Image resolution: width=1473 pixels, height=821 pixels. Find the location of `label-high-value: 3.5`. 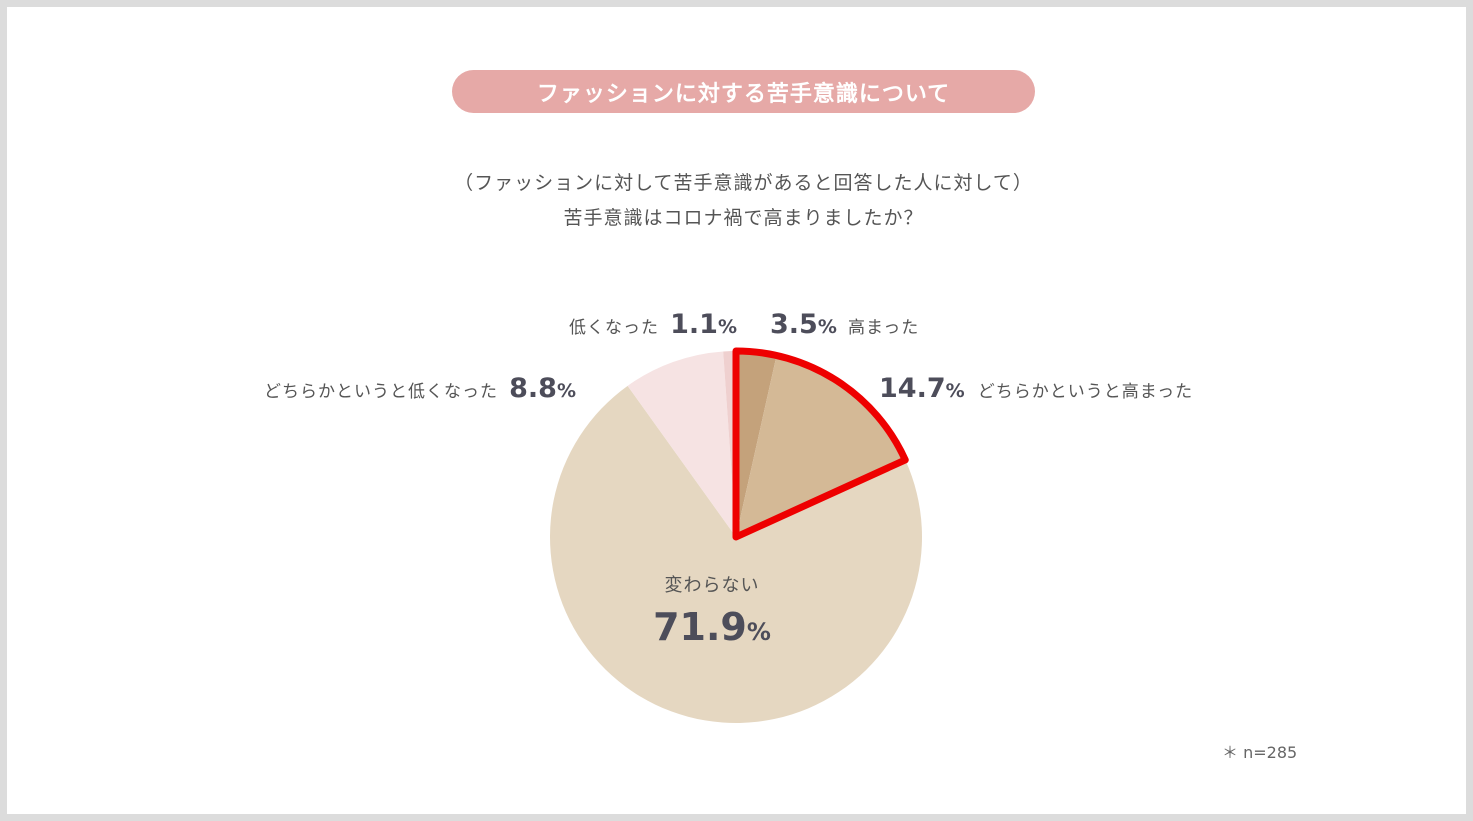

label-high-value: 3.5 is located at coordinates (794, 324).